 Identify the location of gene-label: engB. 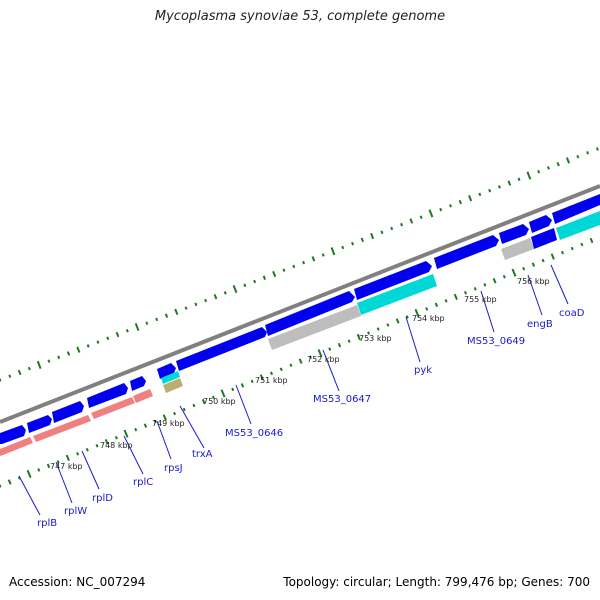
(540, 324).